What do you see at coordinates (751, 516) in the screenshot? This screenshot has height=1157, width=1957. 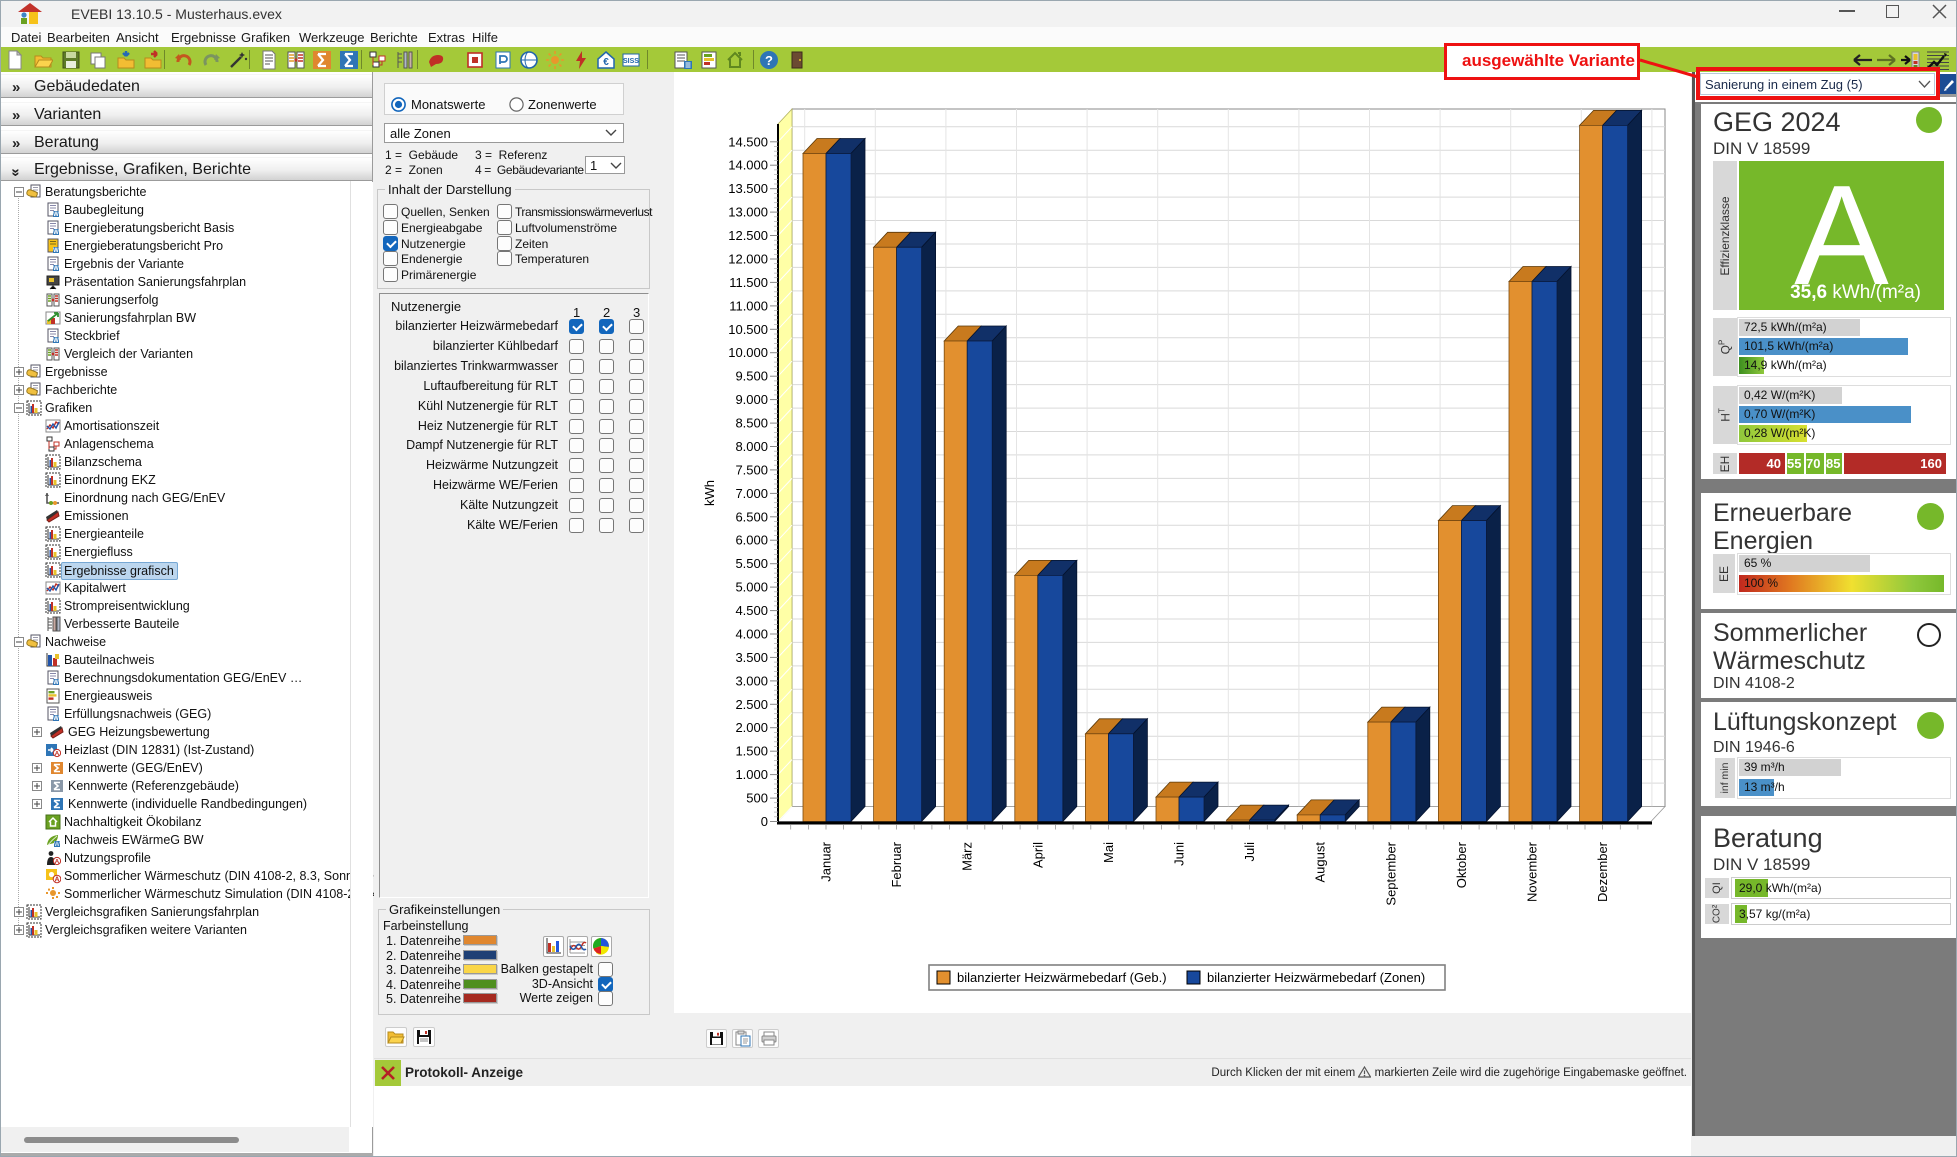 I see `svg-text: 6.500` at bounding box center [751, 516].